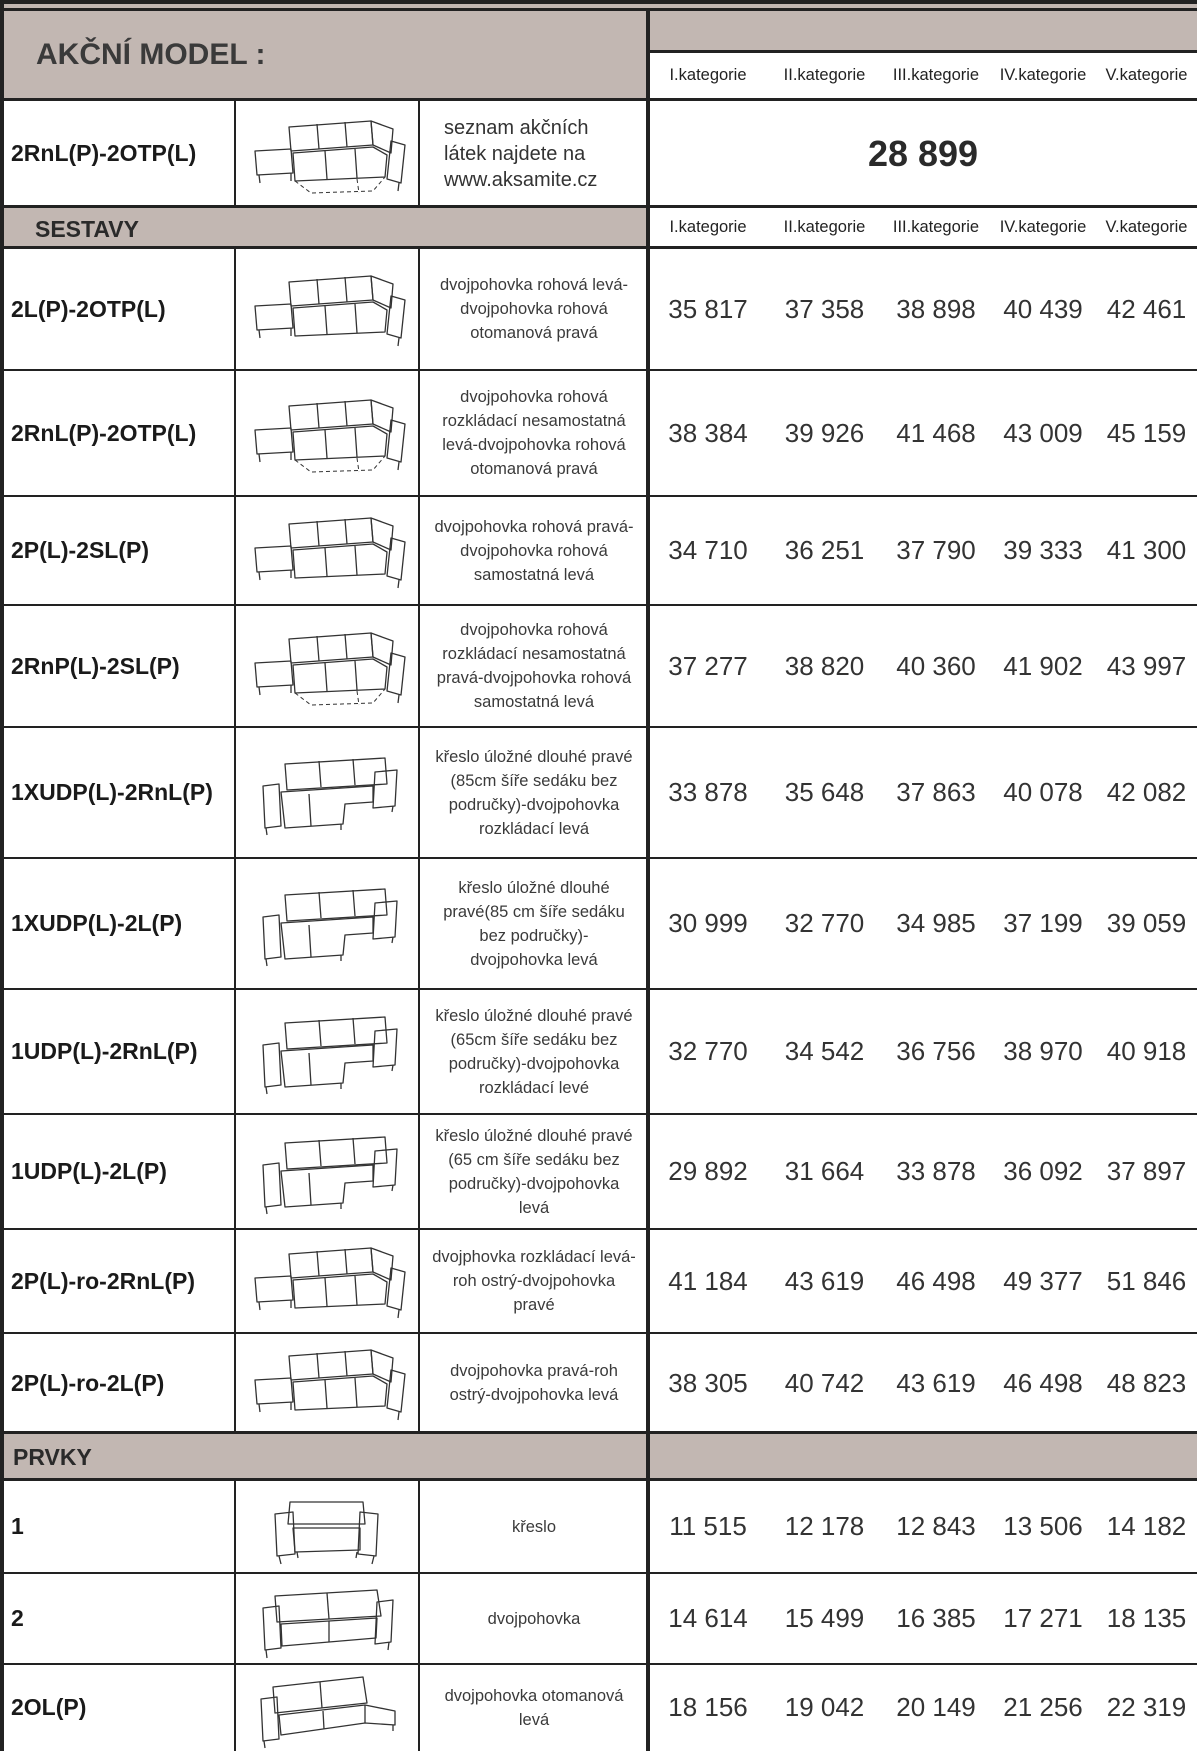  What do you see at coordinates (1043, 1707) in the screenshot?
I see `prvky-price-kategorie-4: 21 256` at bounding box center [1043, 1707].